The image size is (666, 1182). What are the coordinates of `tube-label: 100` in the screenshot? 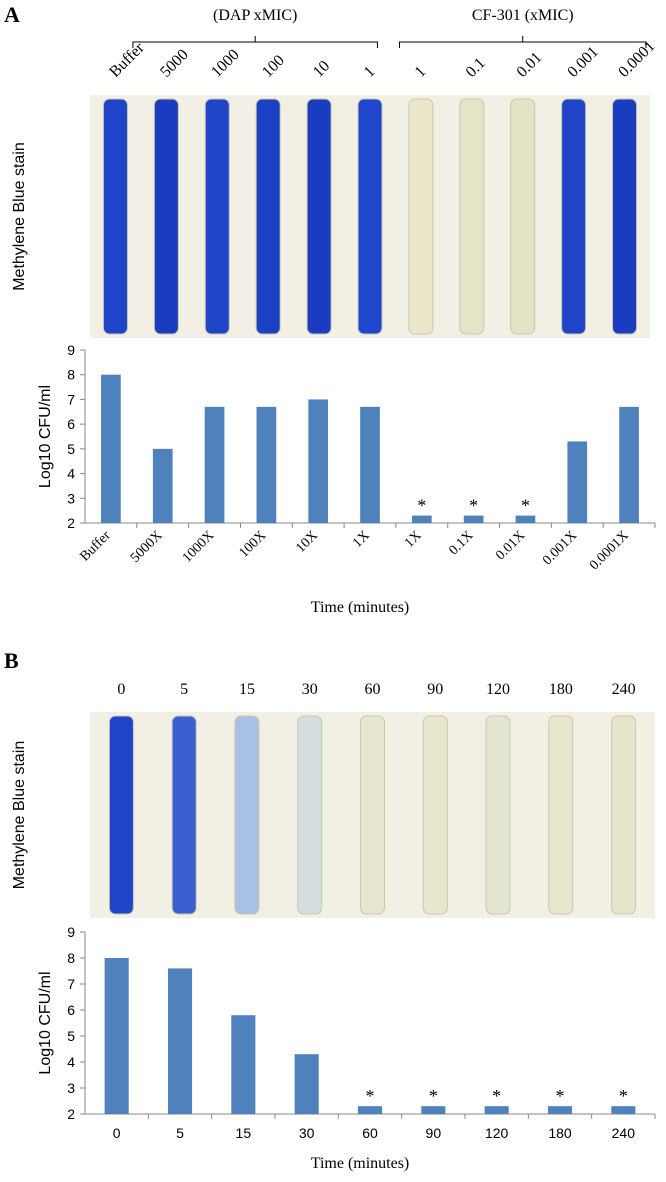 It's located at (273, 66).